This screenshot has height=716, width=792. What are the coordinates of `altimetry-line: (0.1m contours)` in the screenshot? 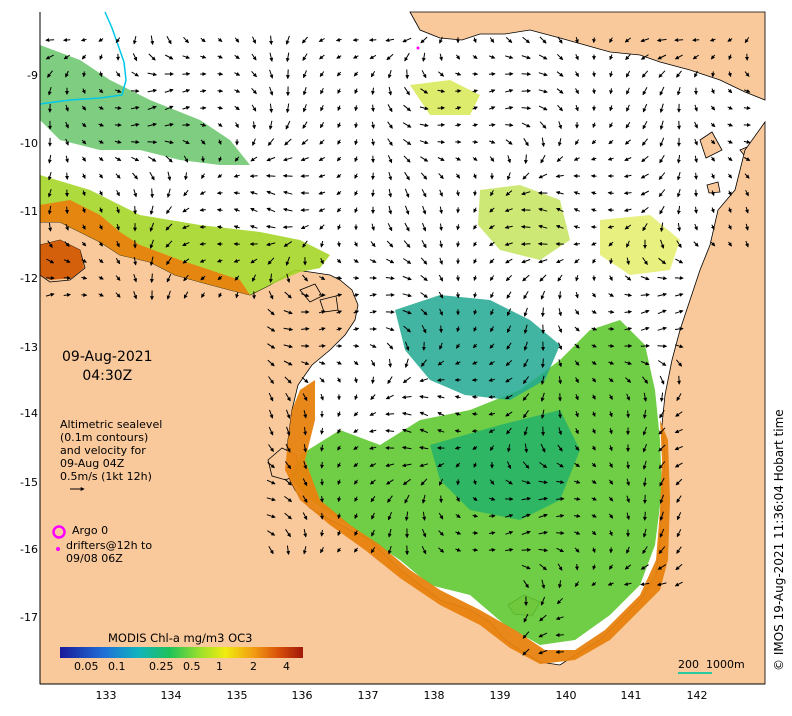 It's located at (104, 437).